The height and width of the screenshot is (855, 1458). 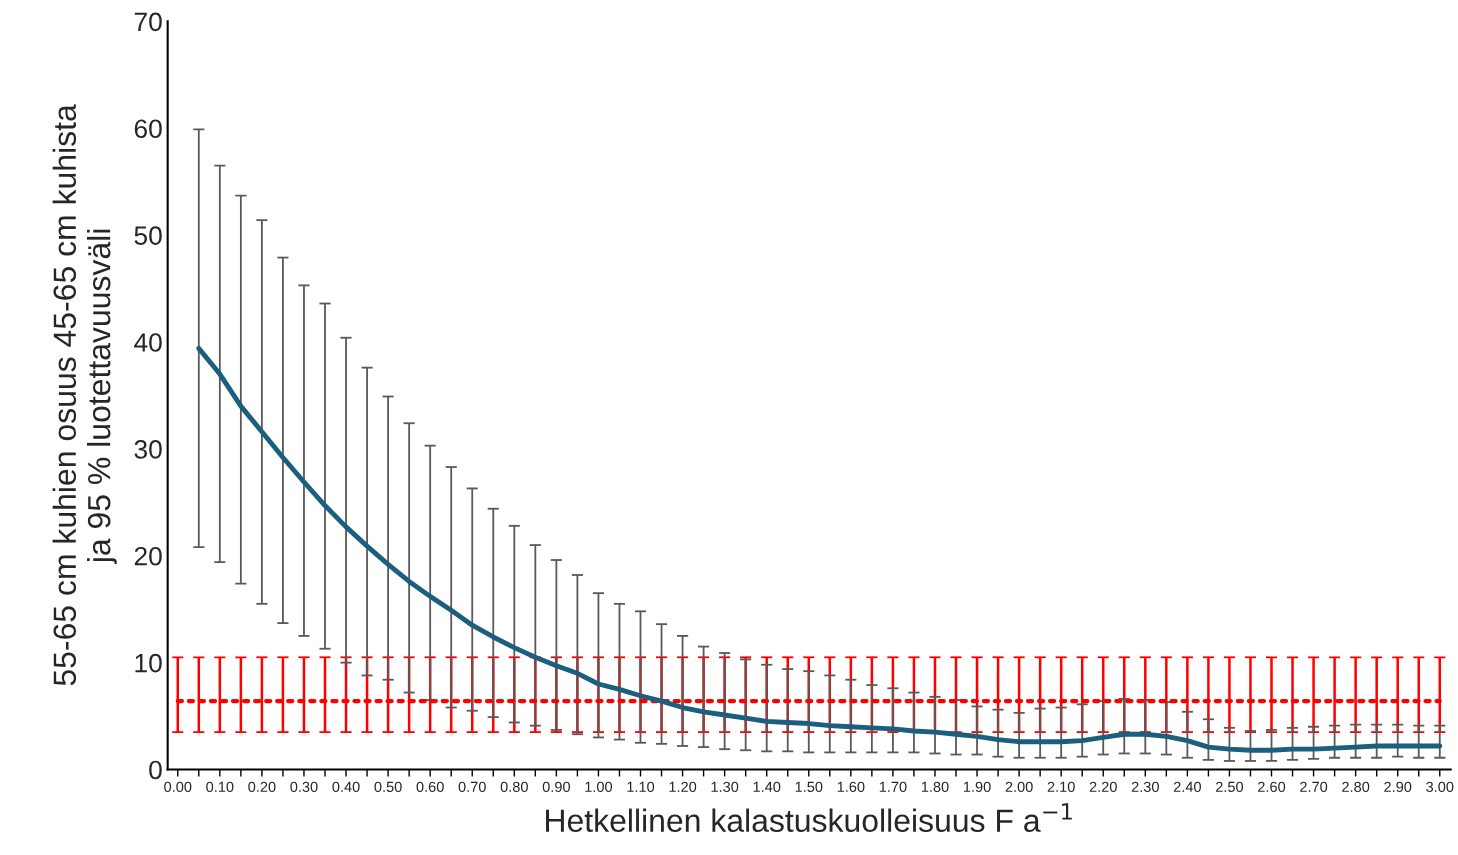 I want to click on x-tick-label: 0.20, so click(x=262, y=787).